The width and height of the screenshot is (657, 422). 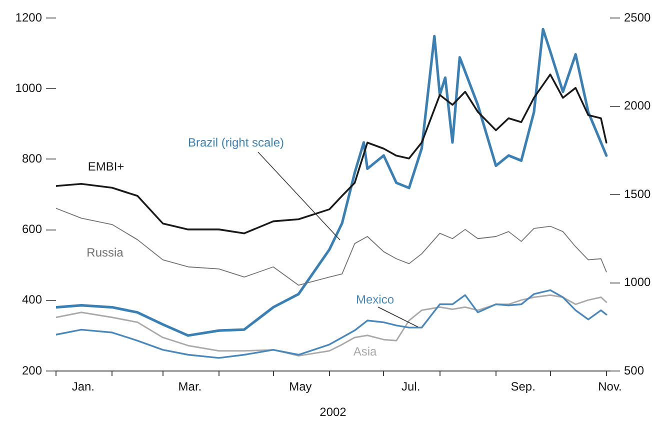 I want to click on y2-tick-label: 2500, so click(x=638, y=17).